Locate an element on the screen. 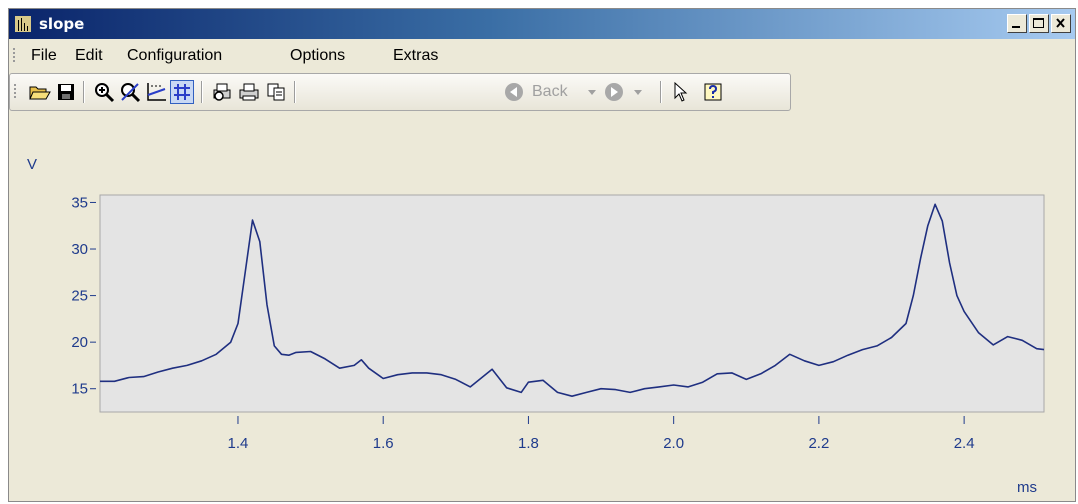 This screenshot has width=1078, height=504. toolbar-grip is located at coordinates (15, 92).